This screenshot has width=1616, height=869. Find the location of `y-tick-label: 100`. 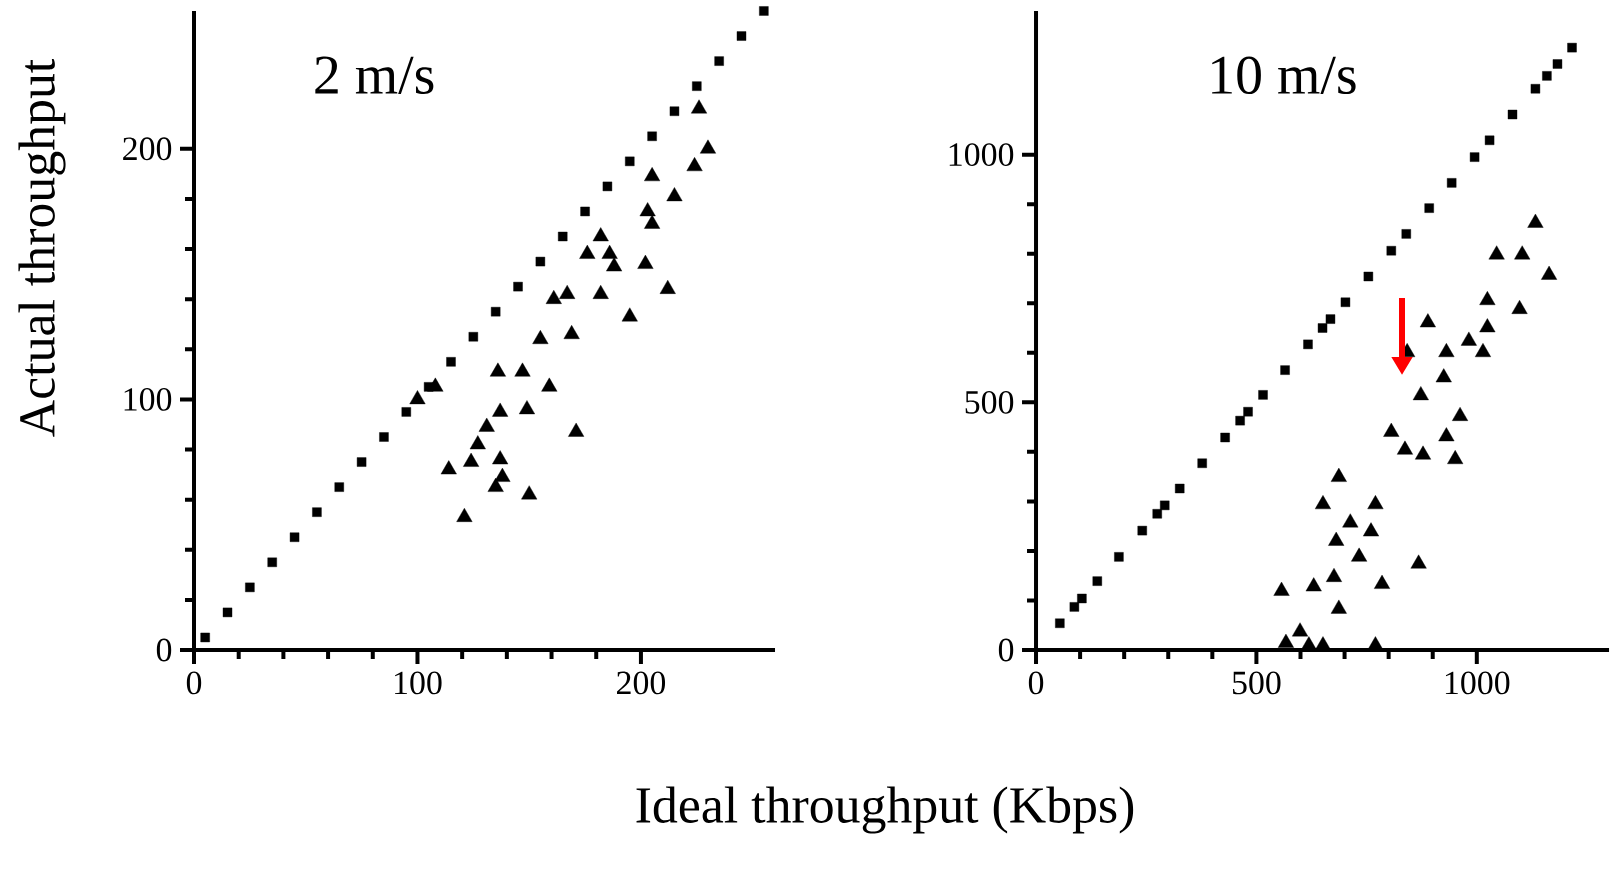

y-tick-label: 100 is located at coordinates (148, 399).